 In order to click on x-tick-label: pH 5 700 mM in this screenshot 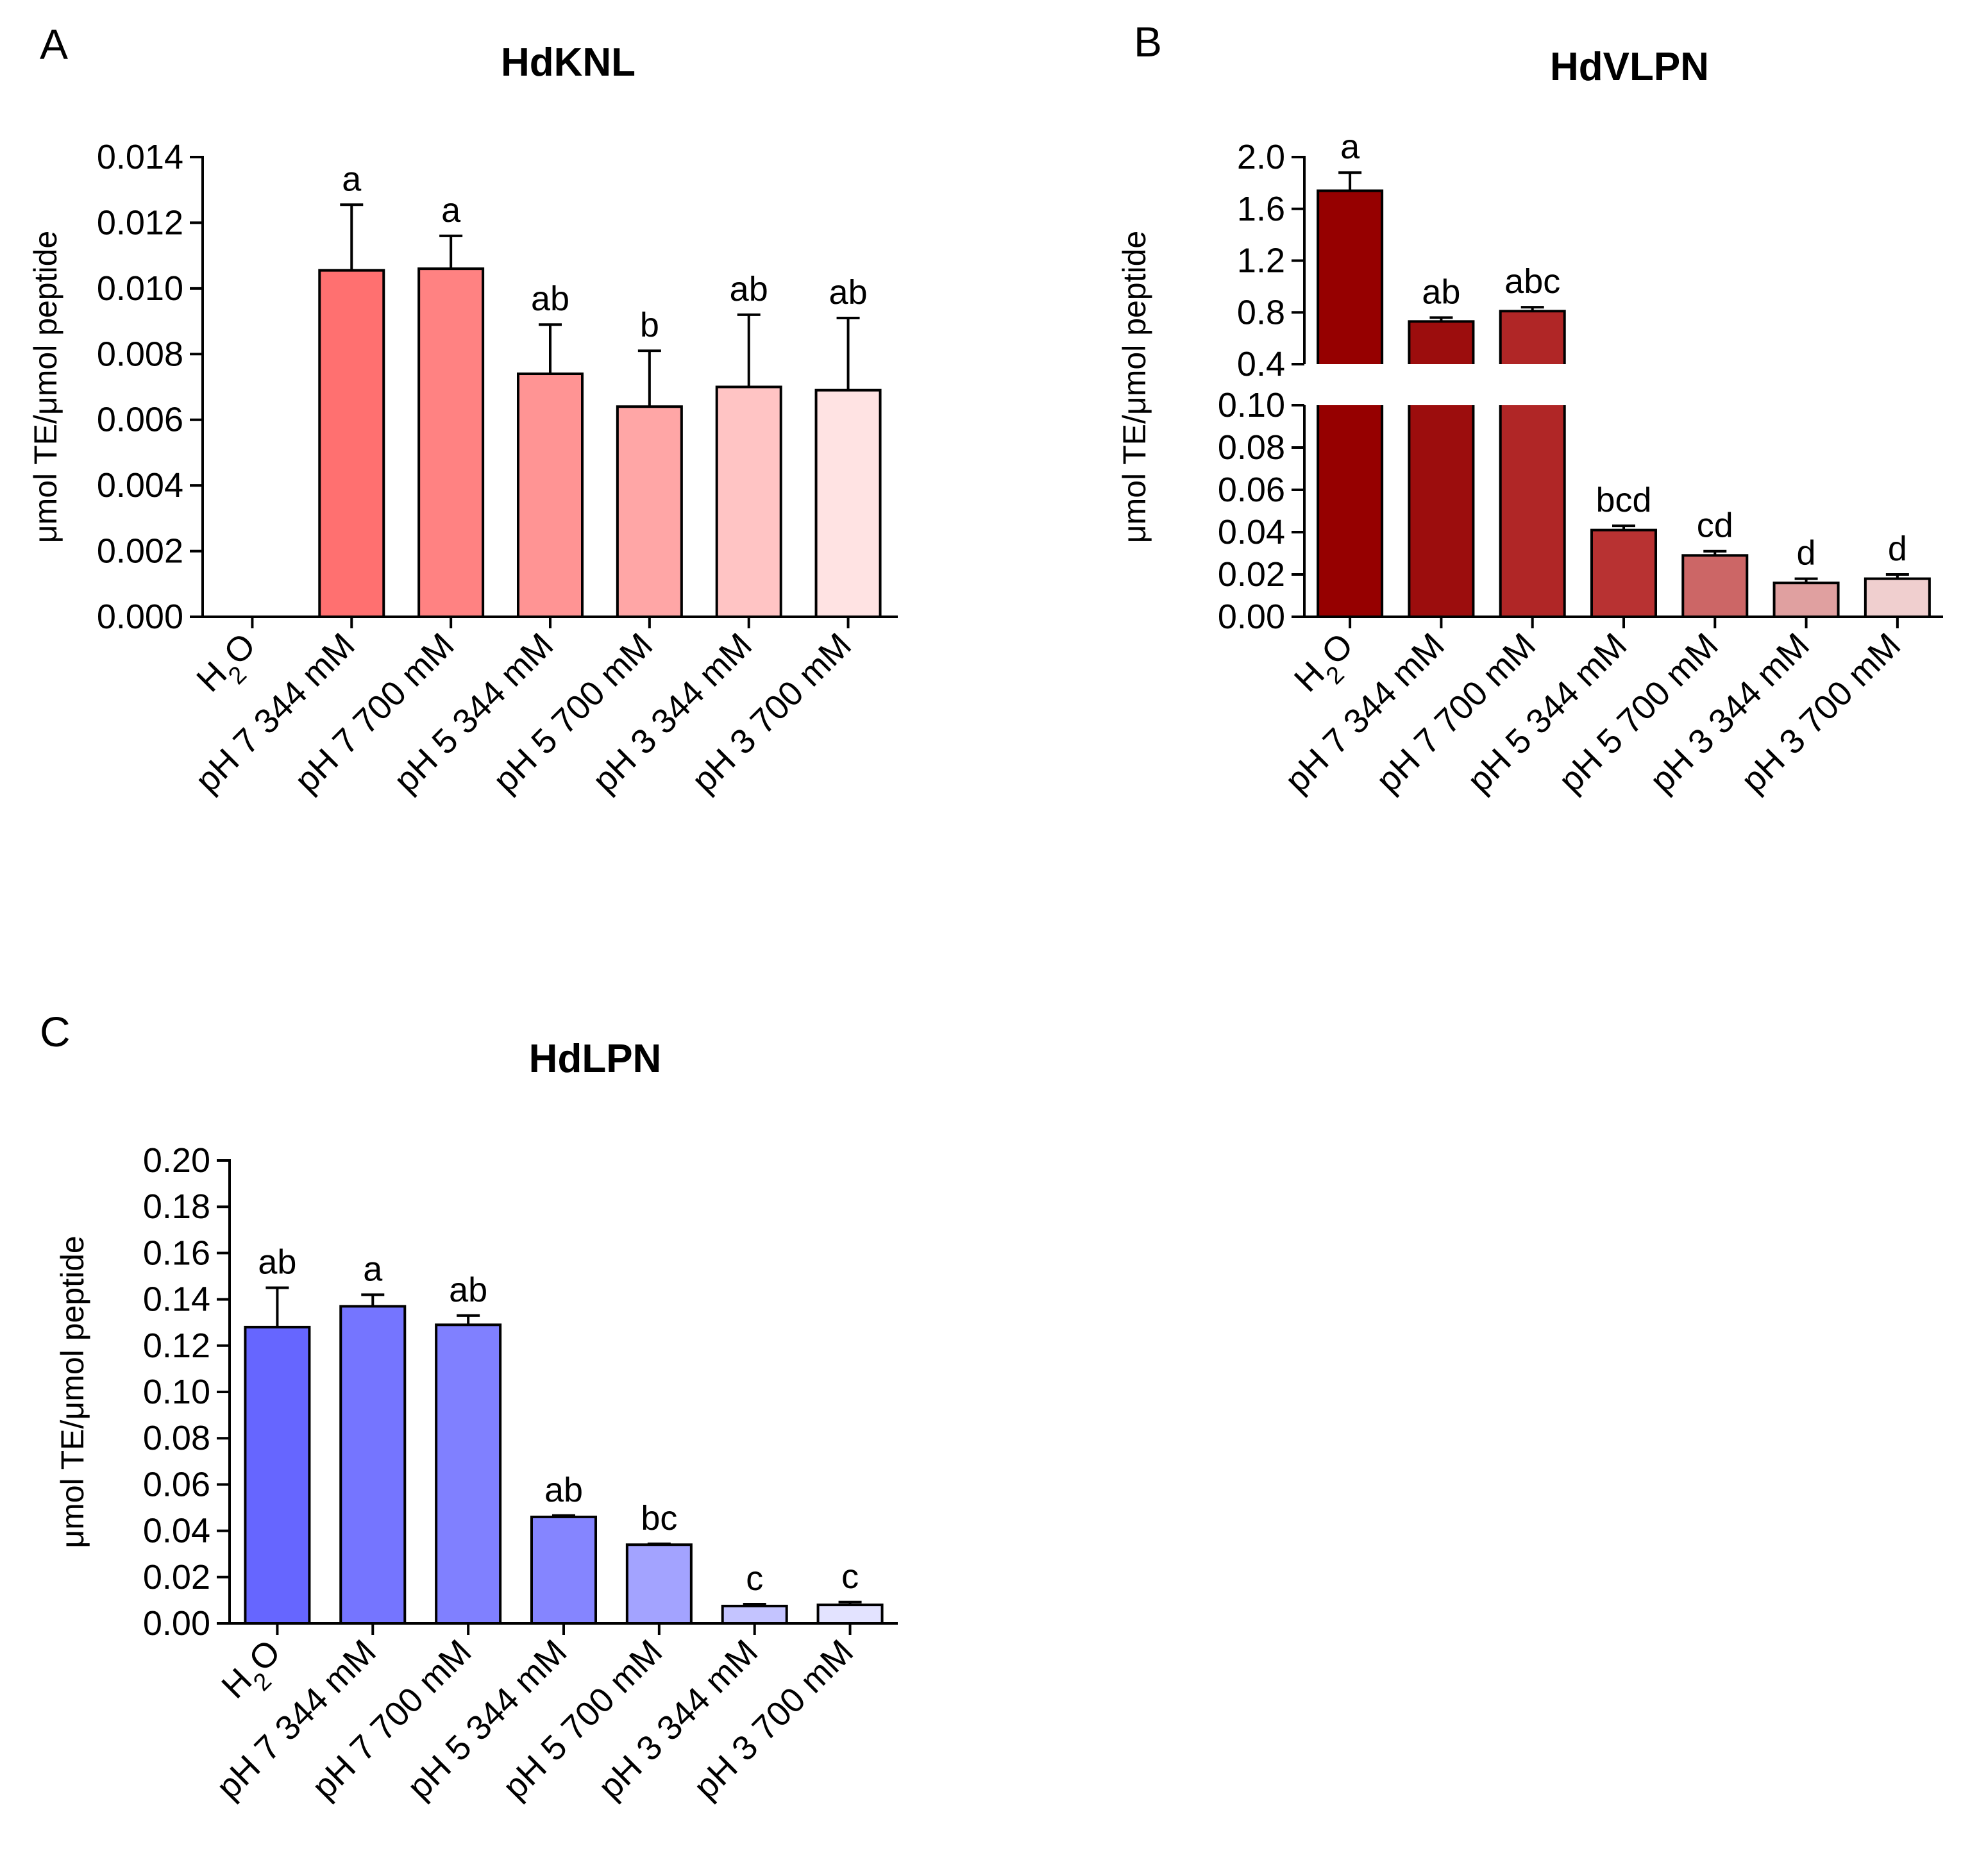, I will do `click(1638, 713)`.